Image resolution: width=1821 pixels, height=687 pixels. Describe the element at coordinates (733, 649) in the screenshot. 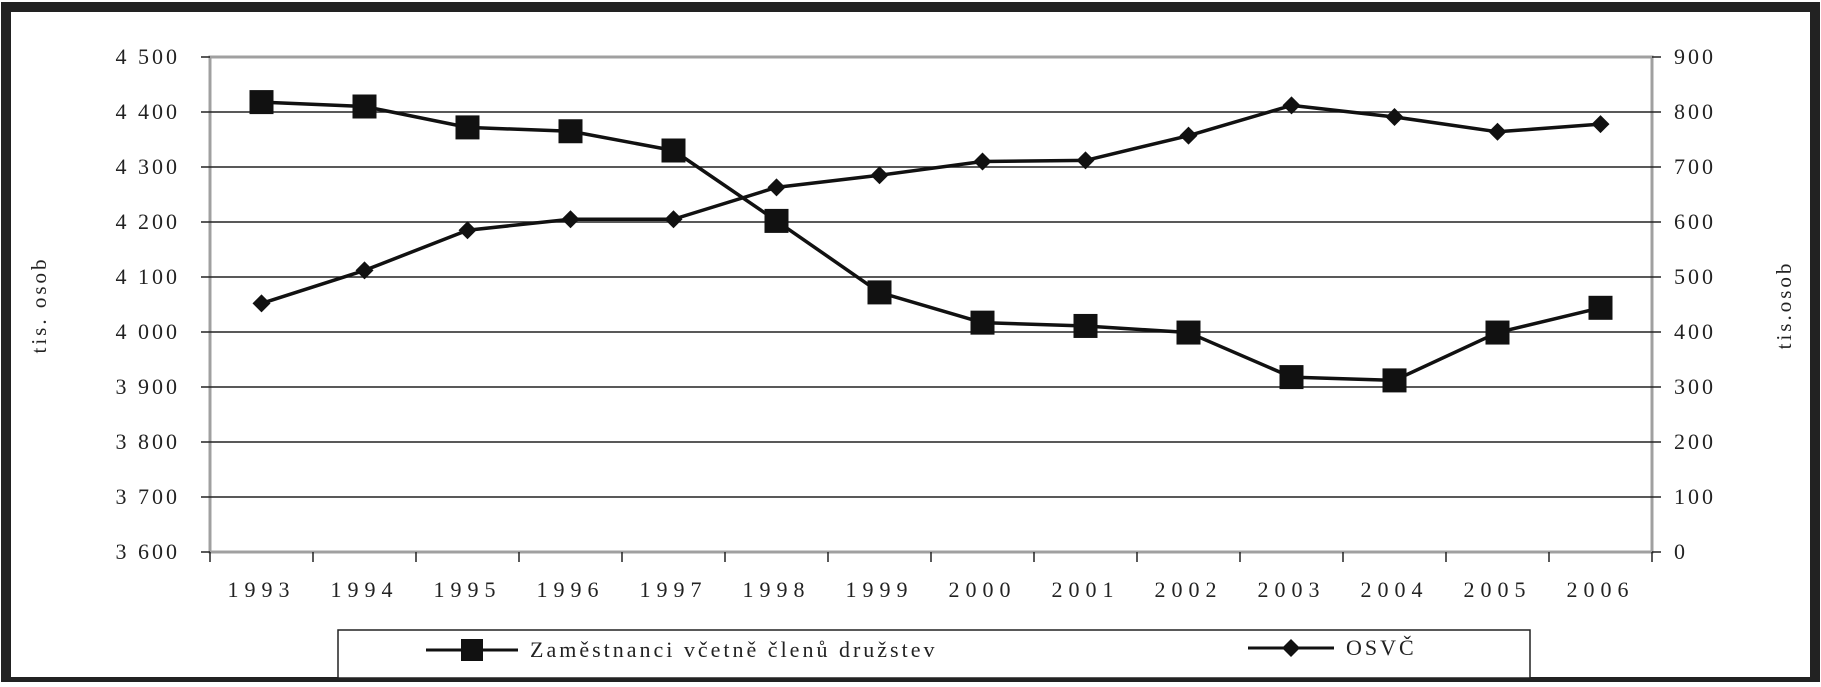

I see `legend-label-series-1: Zaměstnanci včetně členů družstev` at that location.